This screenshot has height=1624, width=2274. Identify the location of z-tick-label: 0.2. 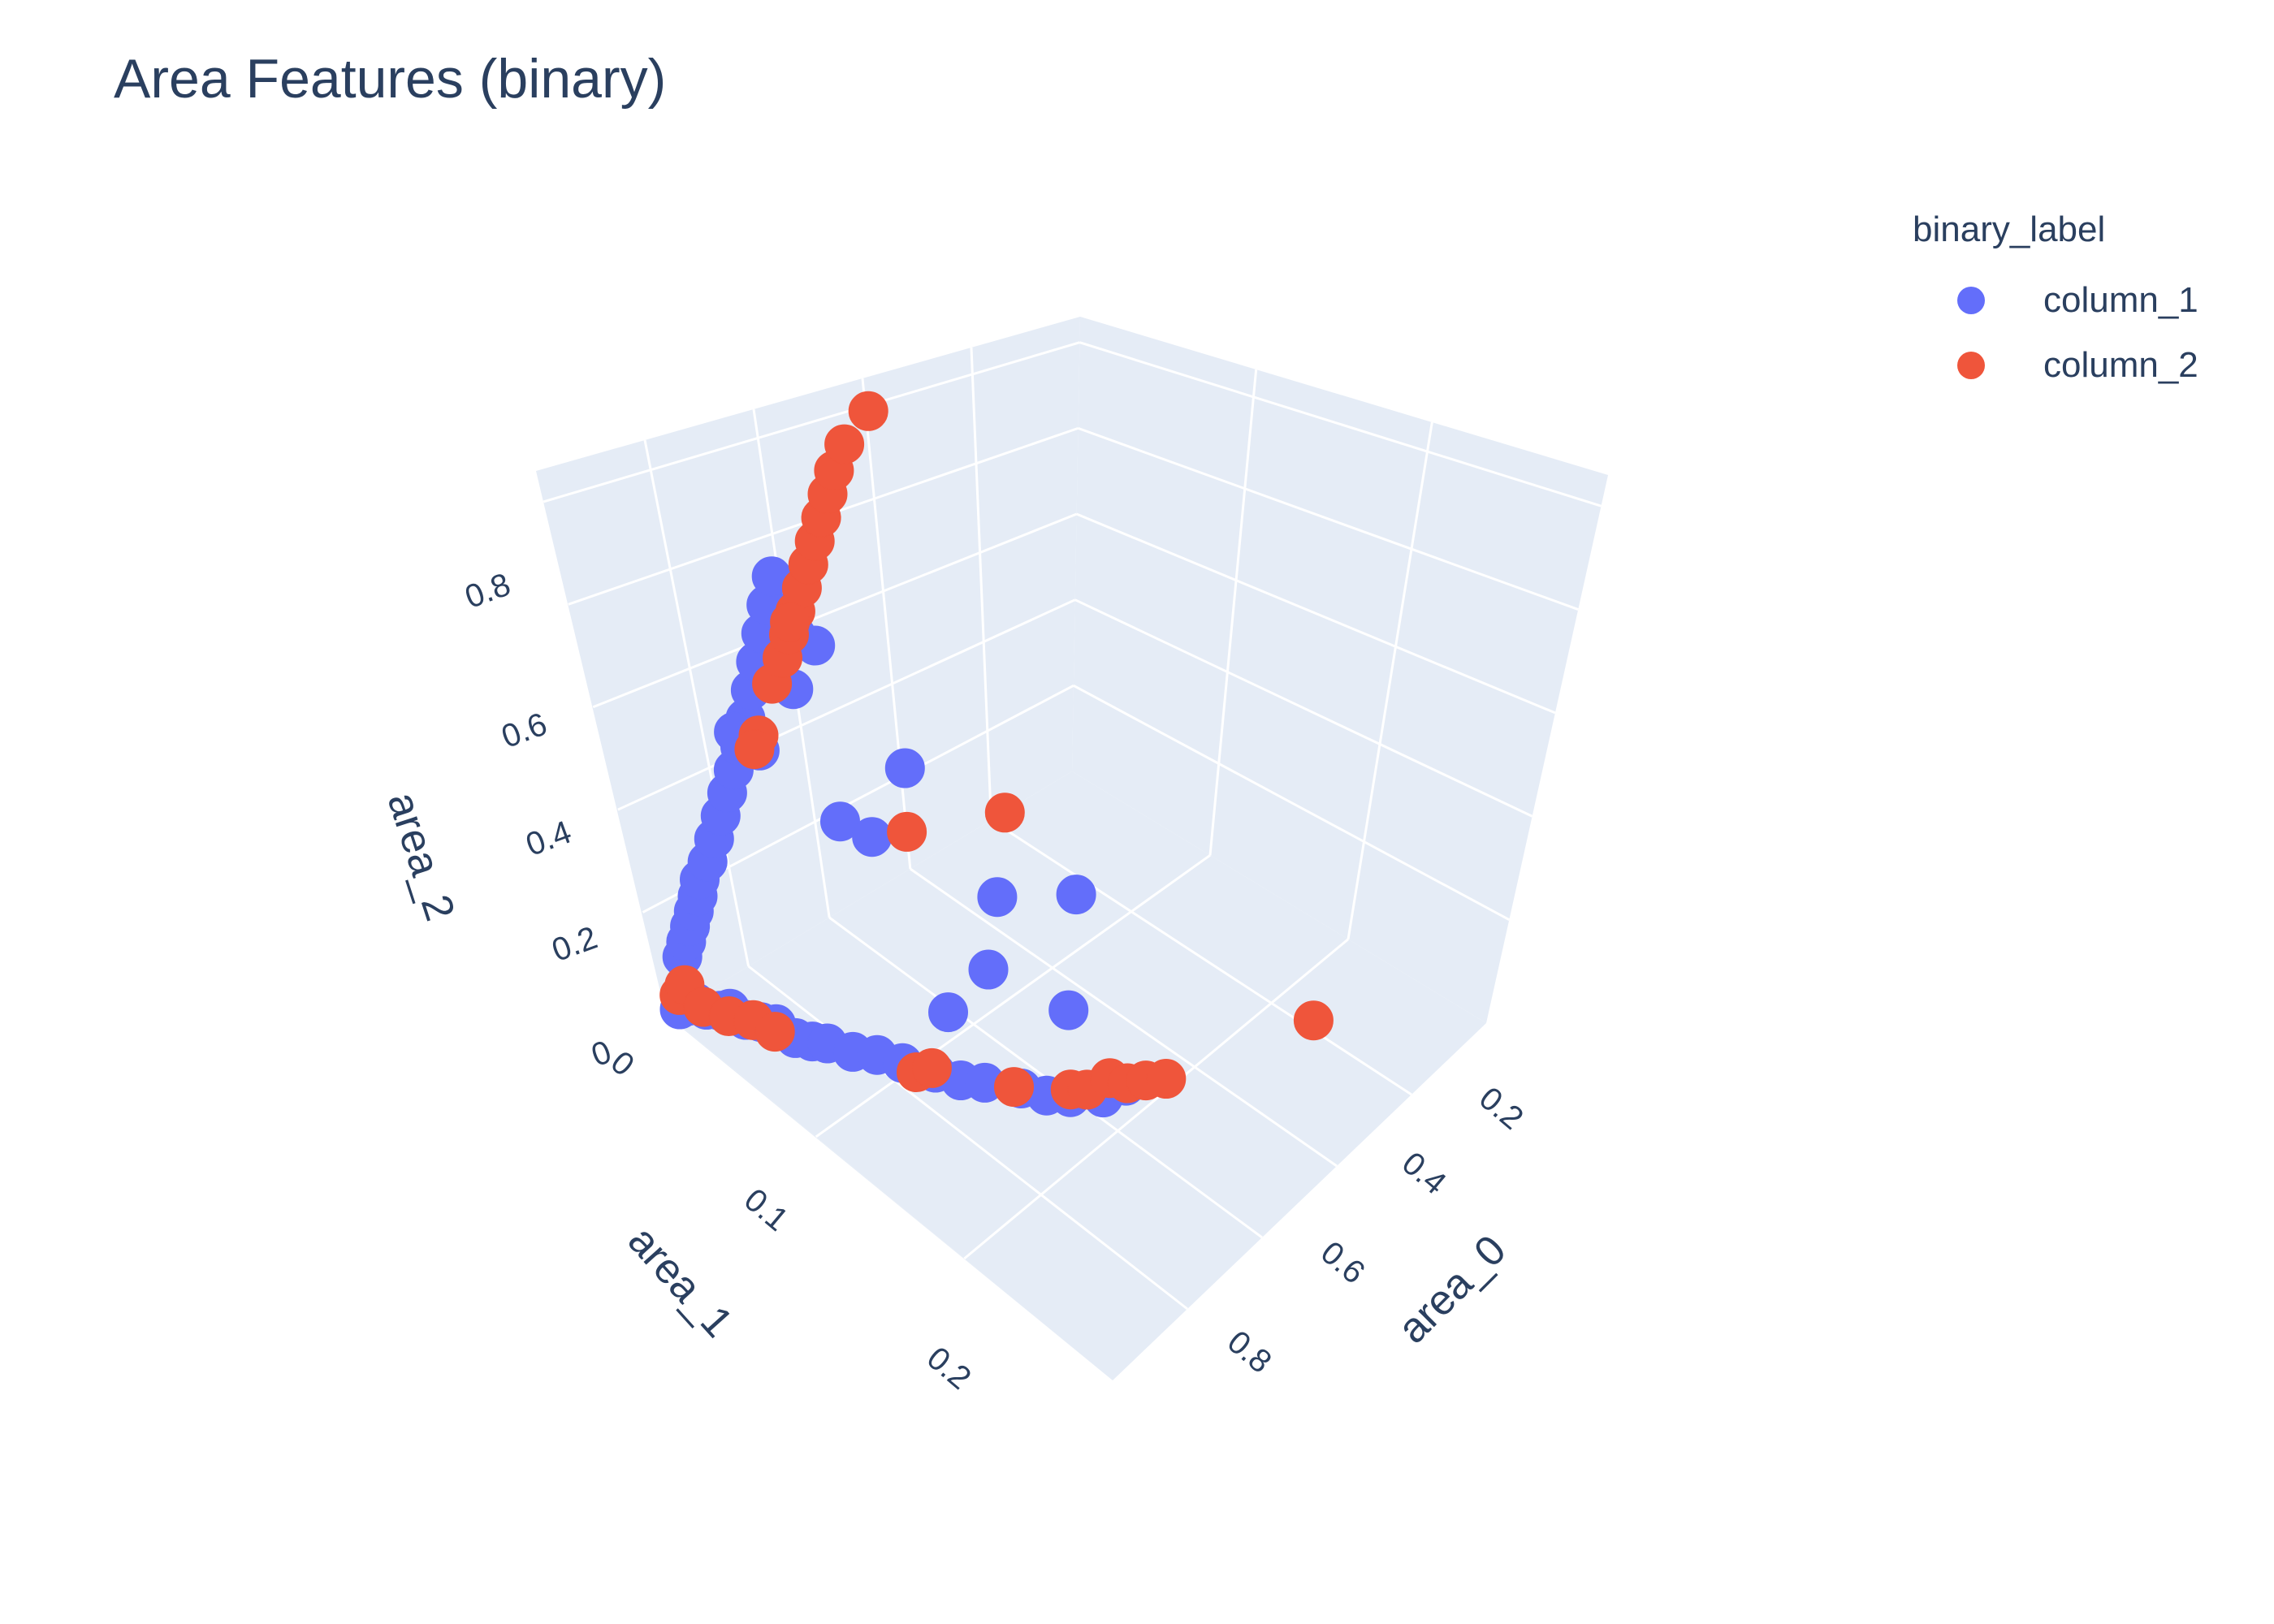
(574, 944).